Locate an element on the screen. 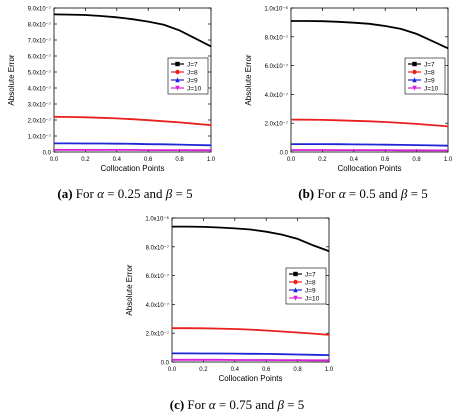 The width and height of the screenshot is (474, 419). caption-alpha-value: = 0.25 is located at coordinates (124, 193).